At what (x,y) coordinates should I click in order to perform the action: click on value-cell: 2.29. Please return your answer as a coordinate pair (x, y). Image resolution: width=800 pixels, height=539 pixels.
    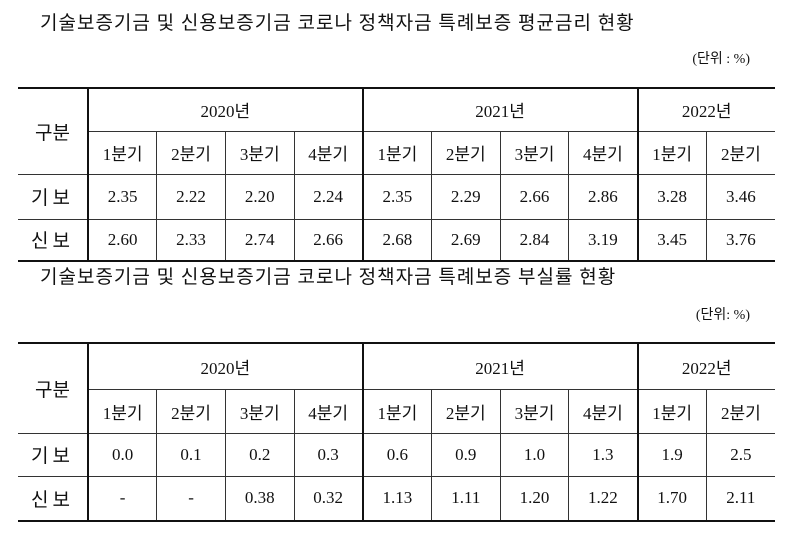
    Looking at the image, I should click on (465, 196).